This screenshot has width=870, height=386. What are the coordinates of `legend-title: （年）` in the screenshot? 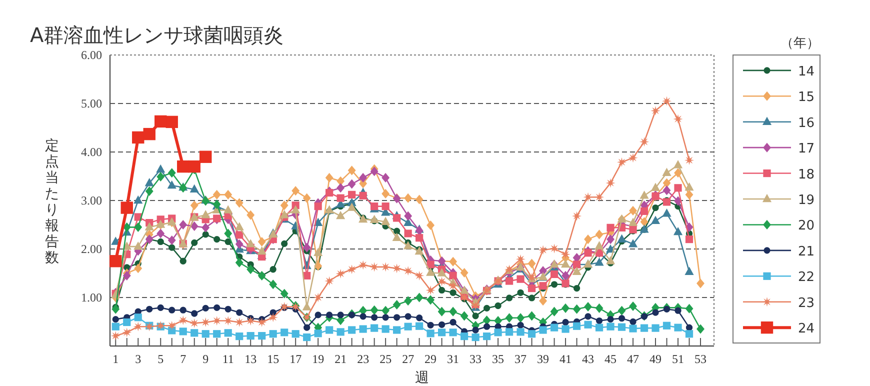 It's located at (800, 43).